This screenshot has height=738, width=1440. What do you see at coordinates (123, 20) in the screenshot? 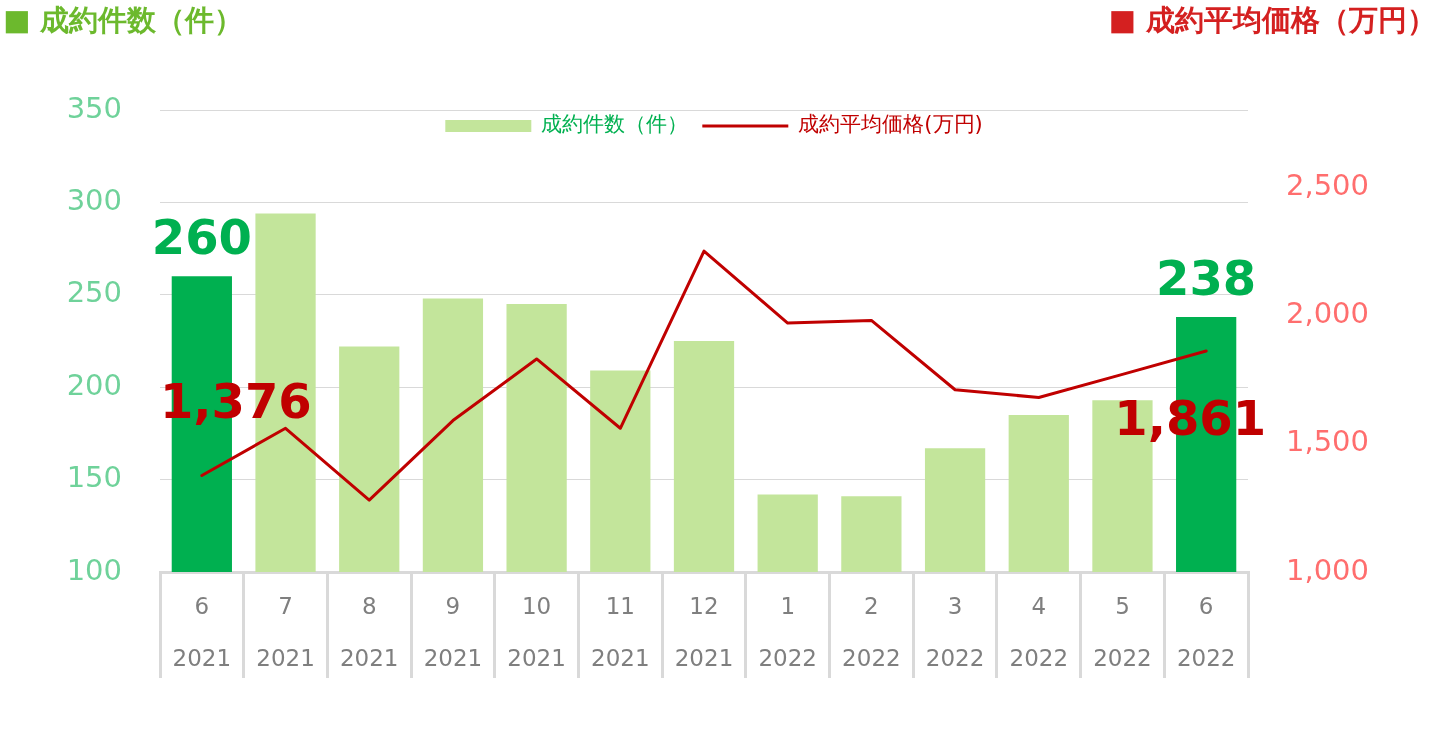
I see `y-axis-title: ■ 成約件数（件）` at bounding box center [123, 20].